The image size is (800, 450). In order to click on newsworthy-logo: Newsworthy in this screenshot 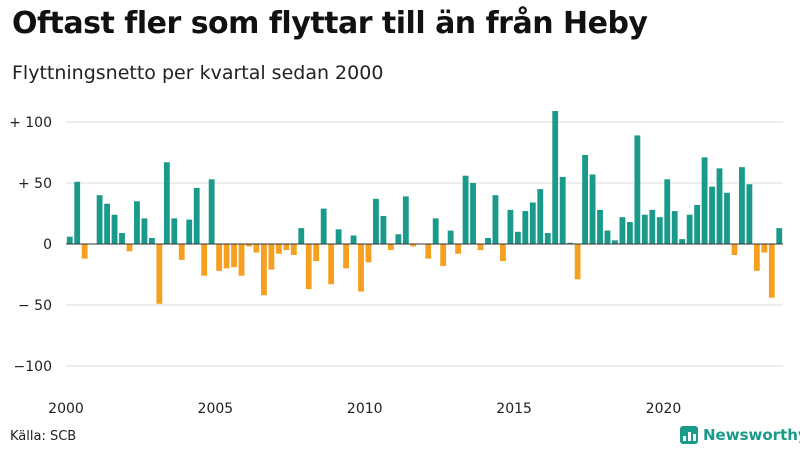, I will do `click(740, 435)`.